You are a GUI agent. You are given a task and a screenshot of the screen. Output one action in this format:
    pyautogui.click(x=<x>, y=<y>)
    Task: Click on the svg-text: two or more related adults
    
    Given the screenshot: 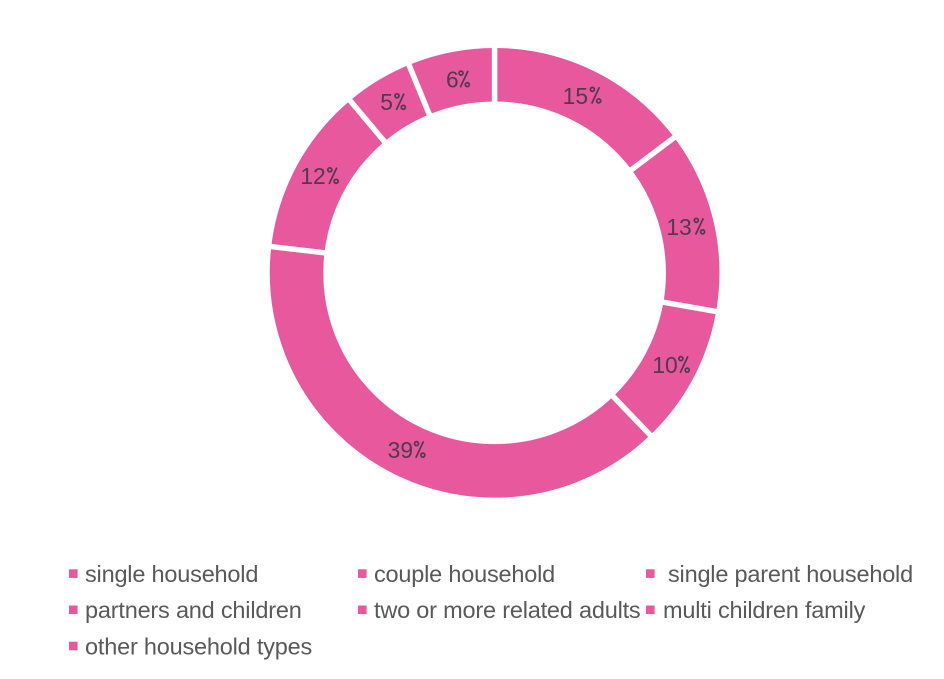 What is the action you would take?
    pyautogui.click(x=507, y=610)
    